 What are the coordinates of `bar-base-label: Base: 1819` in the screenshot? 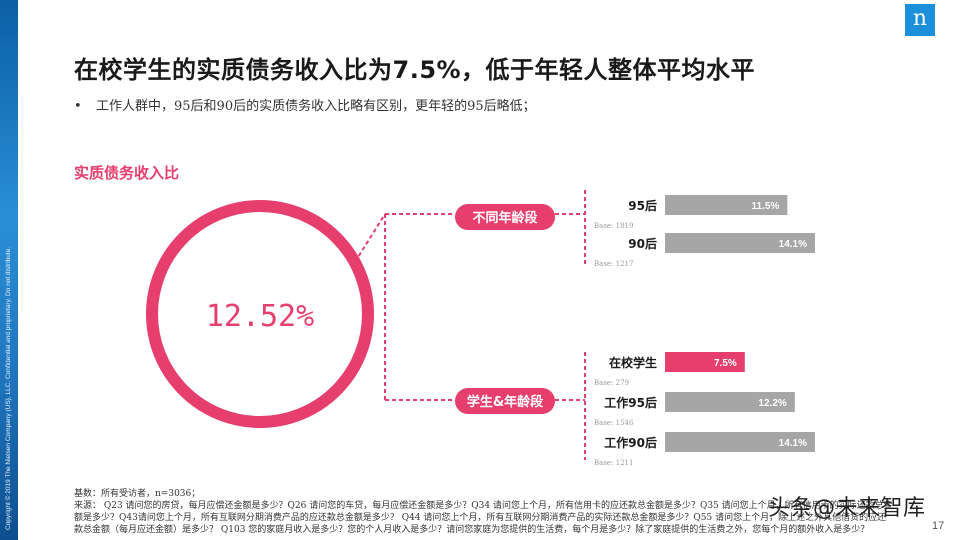 It's located at (613, 226).